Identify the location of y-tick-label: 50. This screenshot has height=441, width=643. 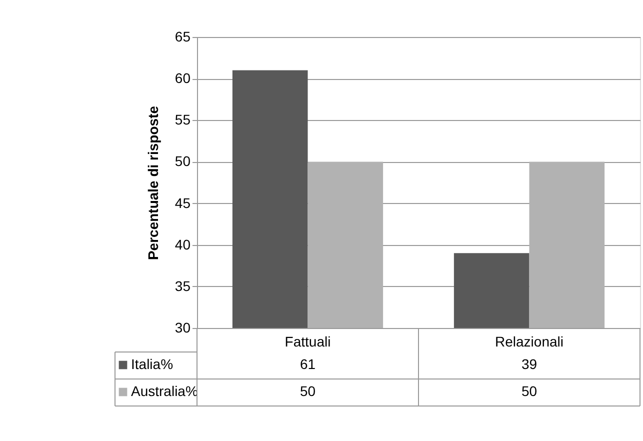
(182, 161).